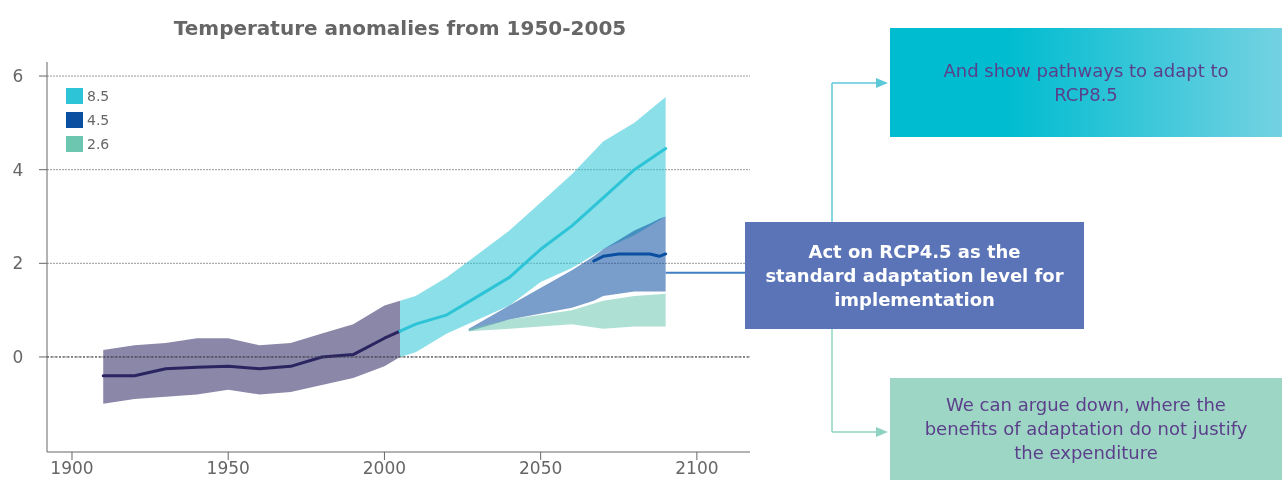 The width and height of the screenshot is (1282, 480). What do you see at coordinates (228, 468) in the screenshot?
I see `x-tick-label: 1950` at bounding box center [228, 468].